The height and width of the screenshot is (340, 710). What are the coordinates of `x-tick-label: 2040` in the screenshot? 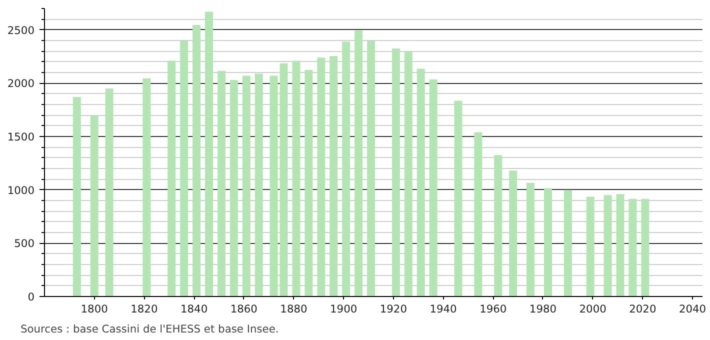 It's located at (692, 309).